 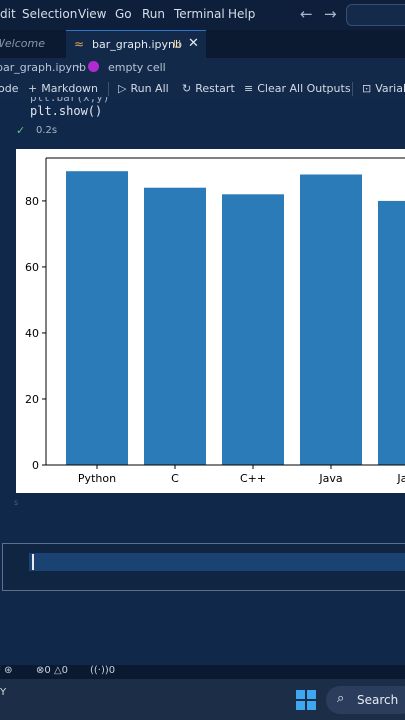 I want to click on x-tick-label-0: Python, so click(x=97, y=478).